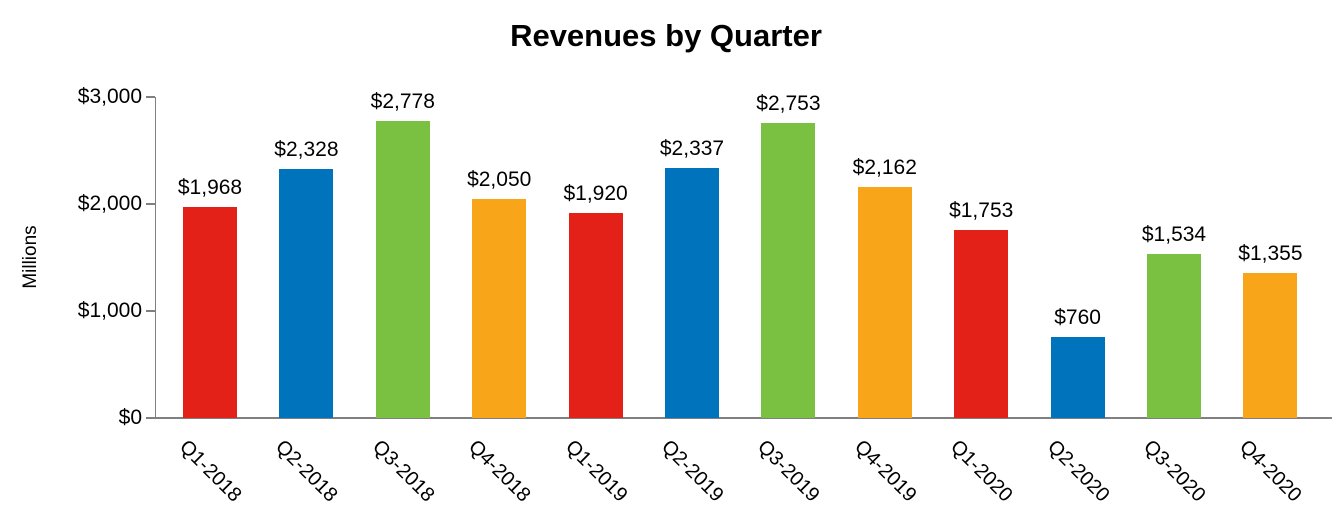 The height and width of the screenshot is (532, 1332). I want to click on bar-value-label: $2,778, so click(402, 101).